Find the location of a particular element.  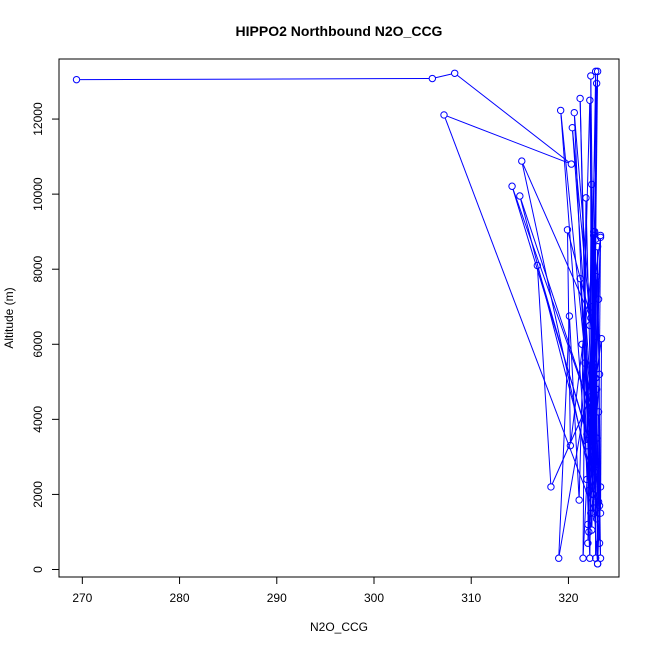

x-axis-label: N2O_CCG is located at coordinates (339, 627).